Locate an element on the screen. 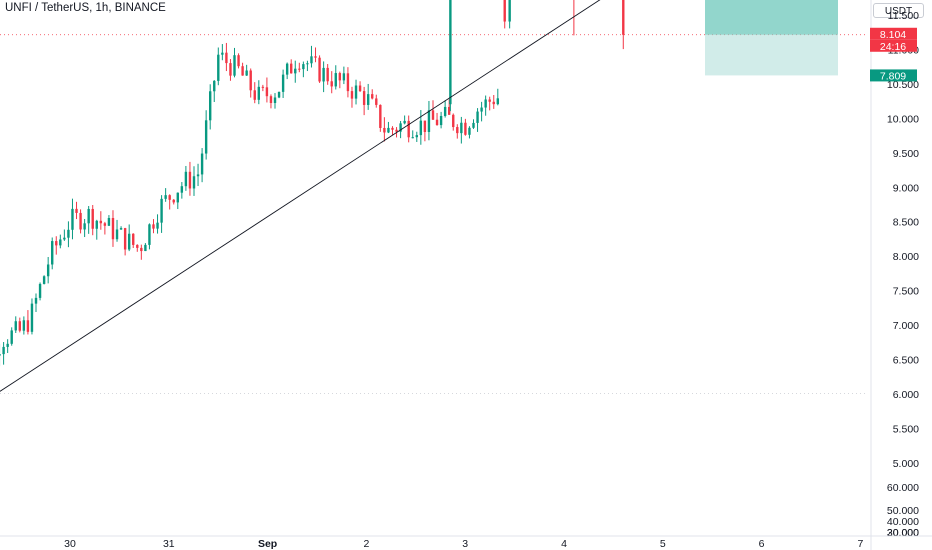 This screenshot has width=932, height=550. x-tick-label: 31 is located at coordinates (169, 544).